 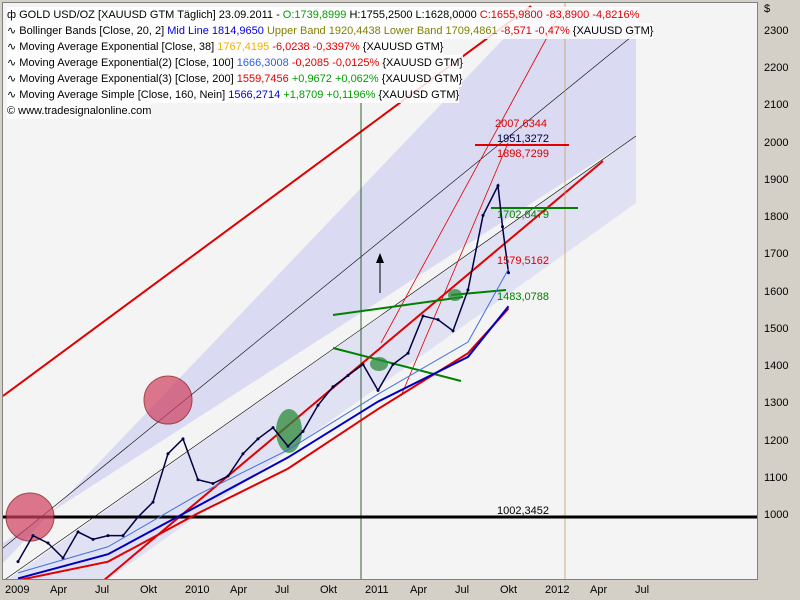 I want to click on value: 1559,7456, so click(x=262, y=79).